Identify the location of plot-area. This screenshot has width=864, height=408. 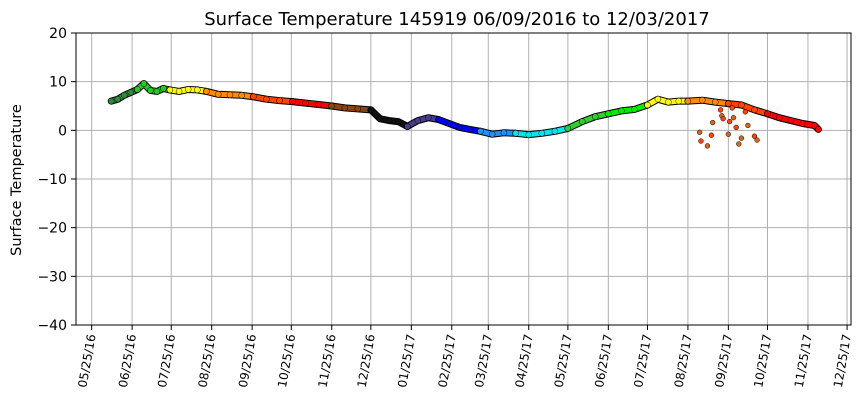
(464, 114).